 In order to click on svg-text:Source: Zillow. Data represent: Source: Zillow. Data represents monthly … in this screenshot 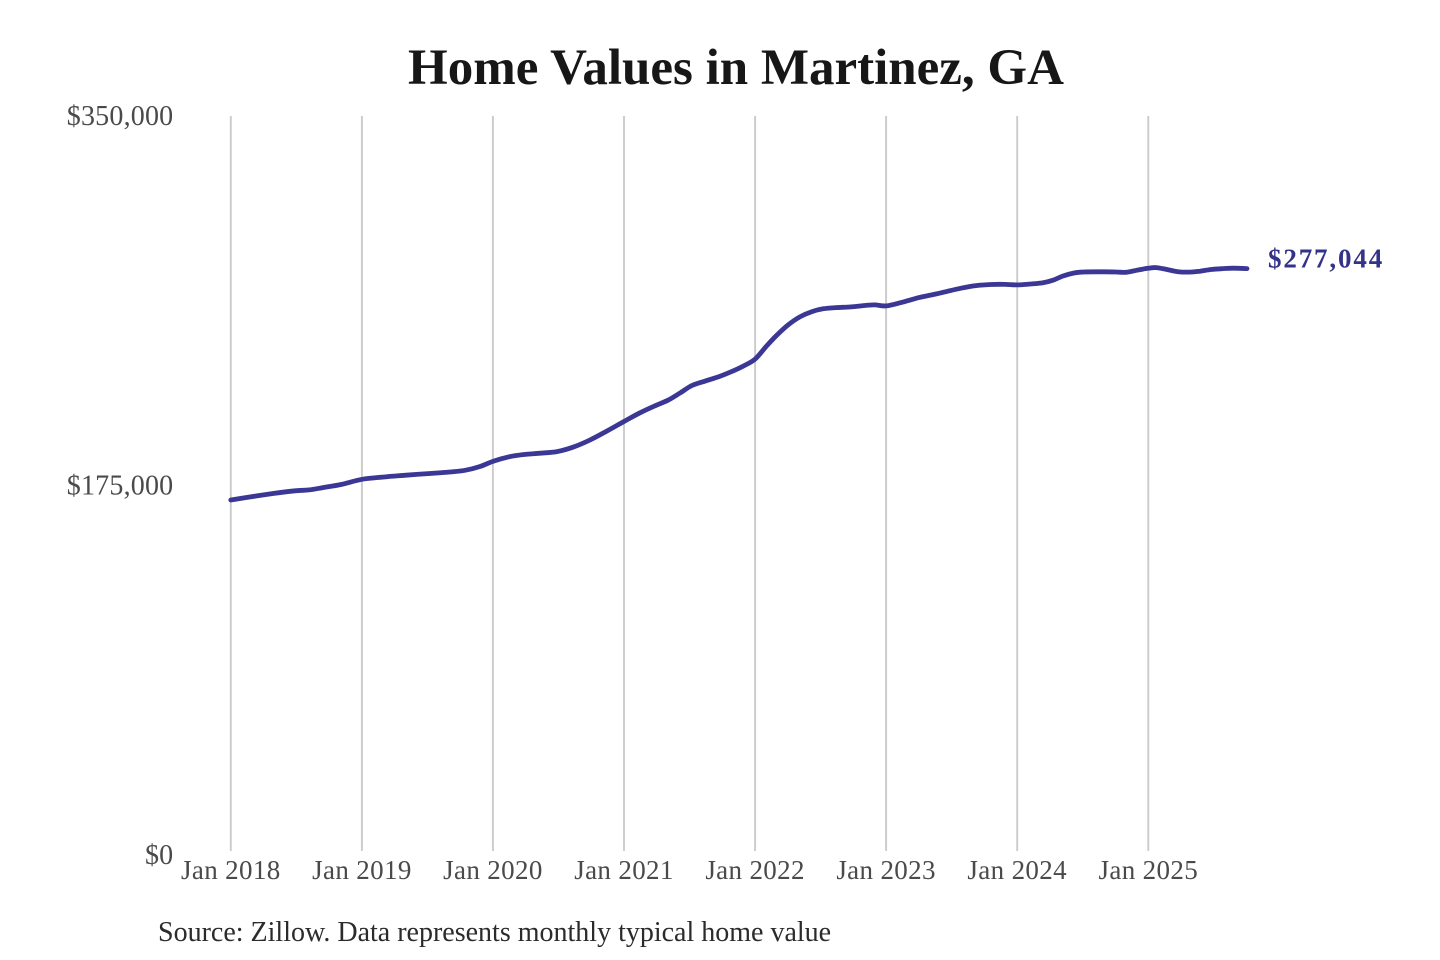, I will do `click(494, 932)`.